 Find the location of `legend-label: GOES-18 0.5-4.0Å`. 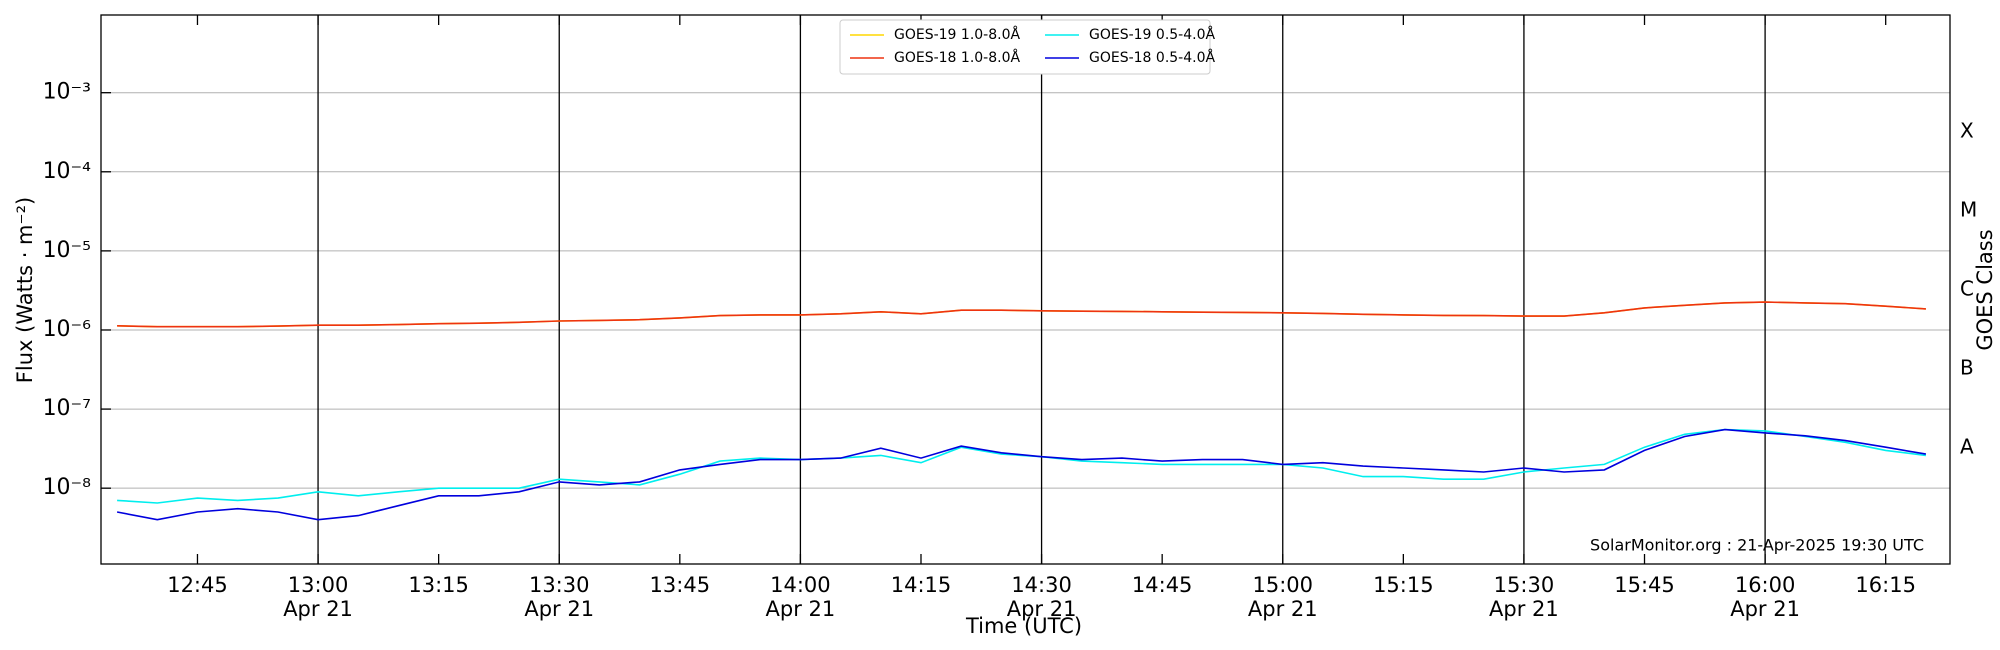

legend-label: GOES-18 0.5-4.0Å is located at coordinates (1152, 57).